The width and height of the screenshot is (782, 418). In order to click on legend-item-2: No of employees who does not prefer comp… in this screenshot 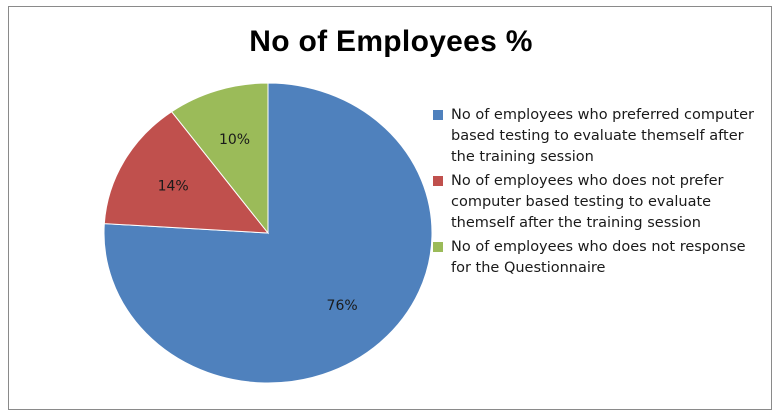, I will do `click(598, 202)`.